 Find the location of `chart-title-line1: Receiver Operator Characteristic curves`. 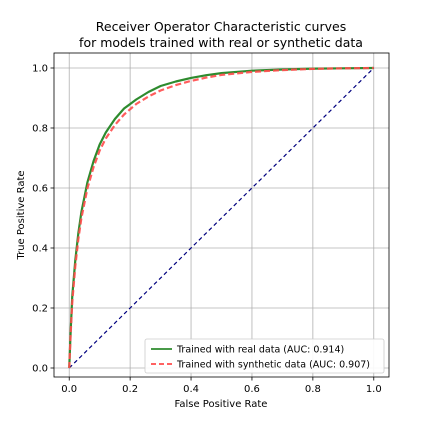

chart-title-line1: Receiver Operator Characteristic curves is located at coordinates (221, 26).